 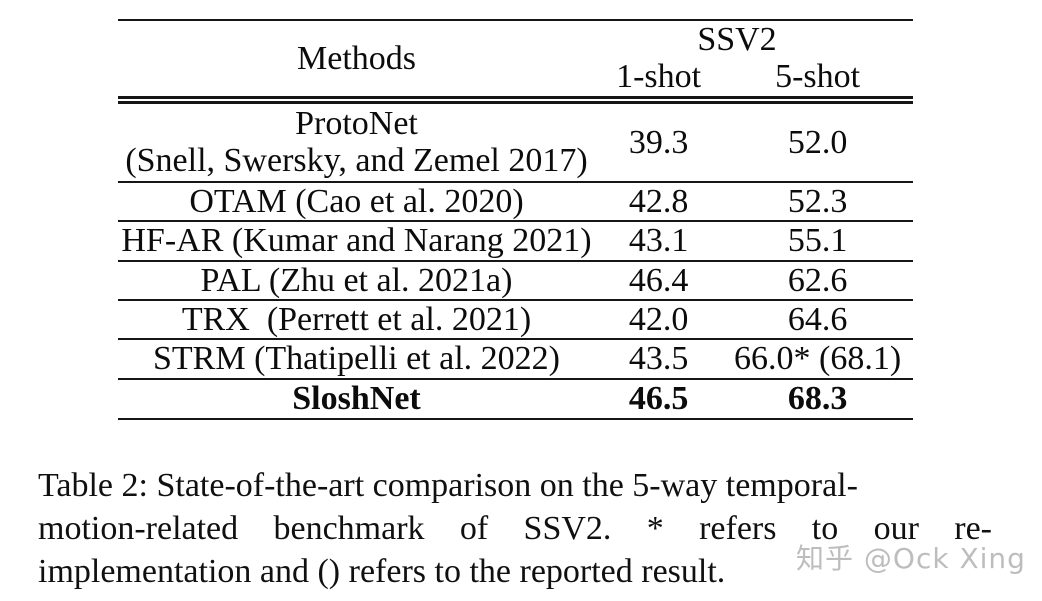 I want to click on method-name: HF-AR (Kumar and Narang 2021), so click(x=356, y=241).